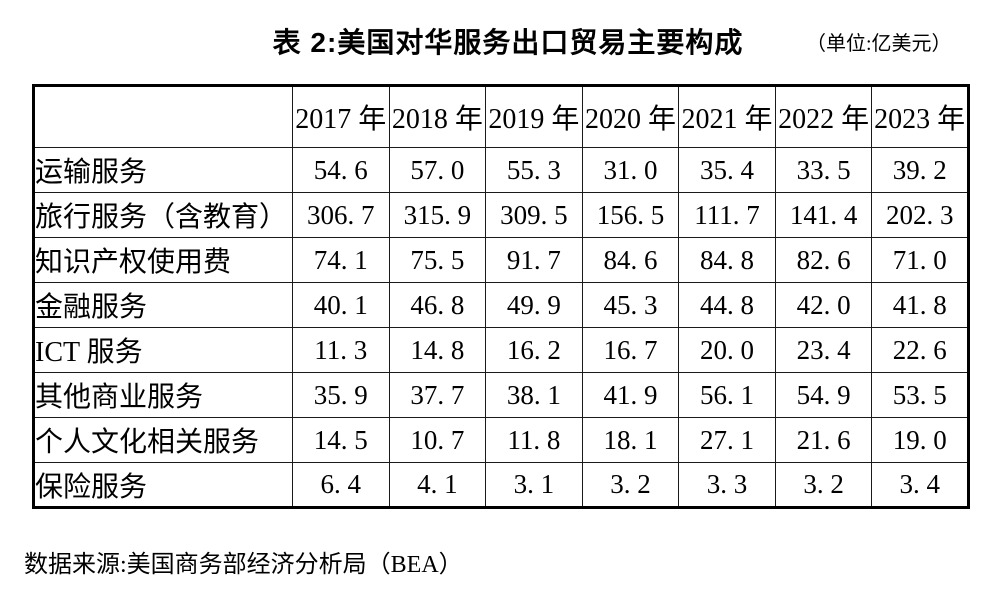  I want to click on row-label: 保险服务, so click(163, 485).